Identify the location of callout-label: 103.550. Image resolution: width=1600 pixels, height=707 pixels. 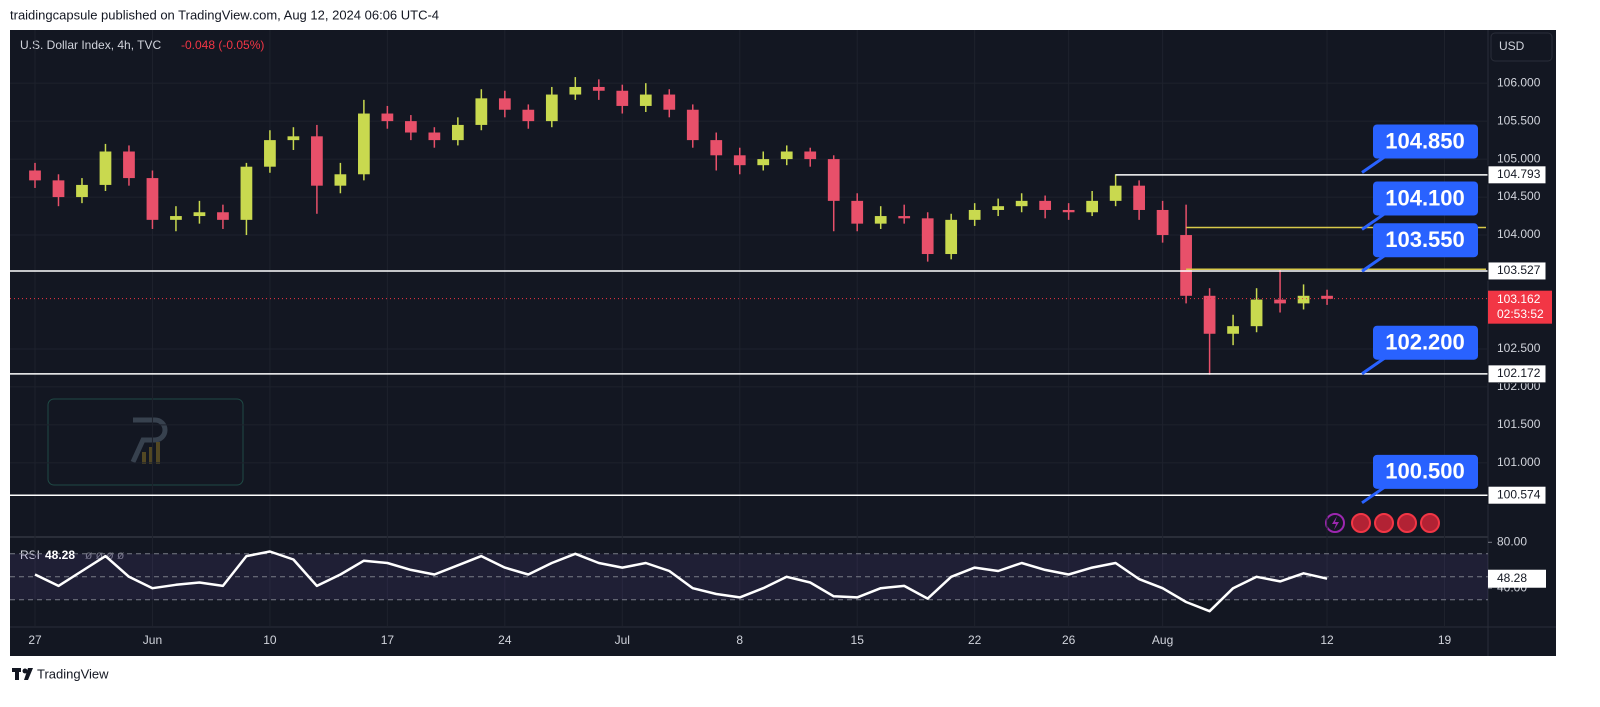
(1425, 239).